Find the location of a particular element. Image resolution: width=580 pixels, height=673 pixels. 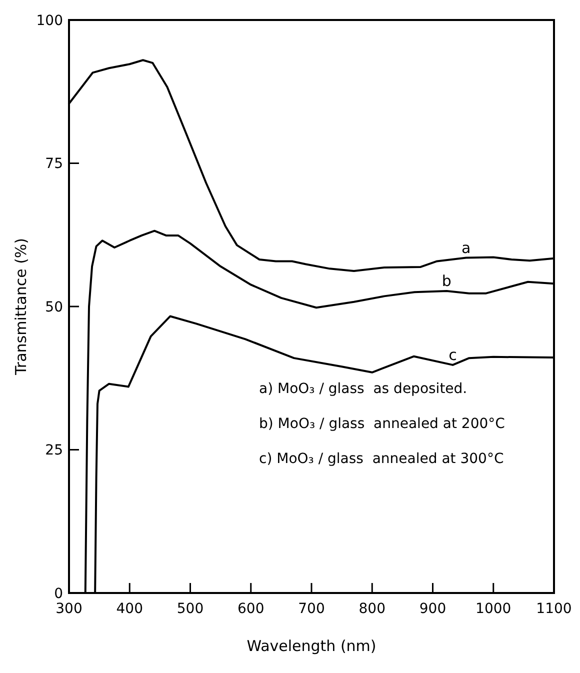

y-tick-label: 100 is located at coordinates (49, 20).